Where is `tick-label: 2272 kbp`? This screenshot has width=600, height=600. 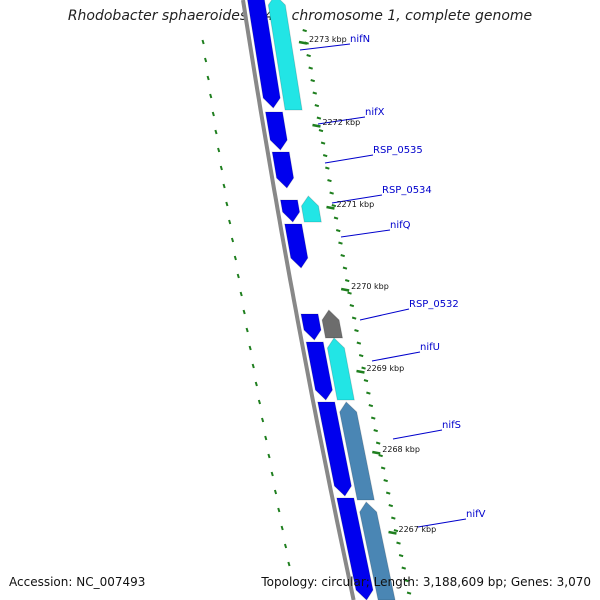 tick-label: 2272 kbp is located at coordinates (341, 122).